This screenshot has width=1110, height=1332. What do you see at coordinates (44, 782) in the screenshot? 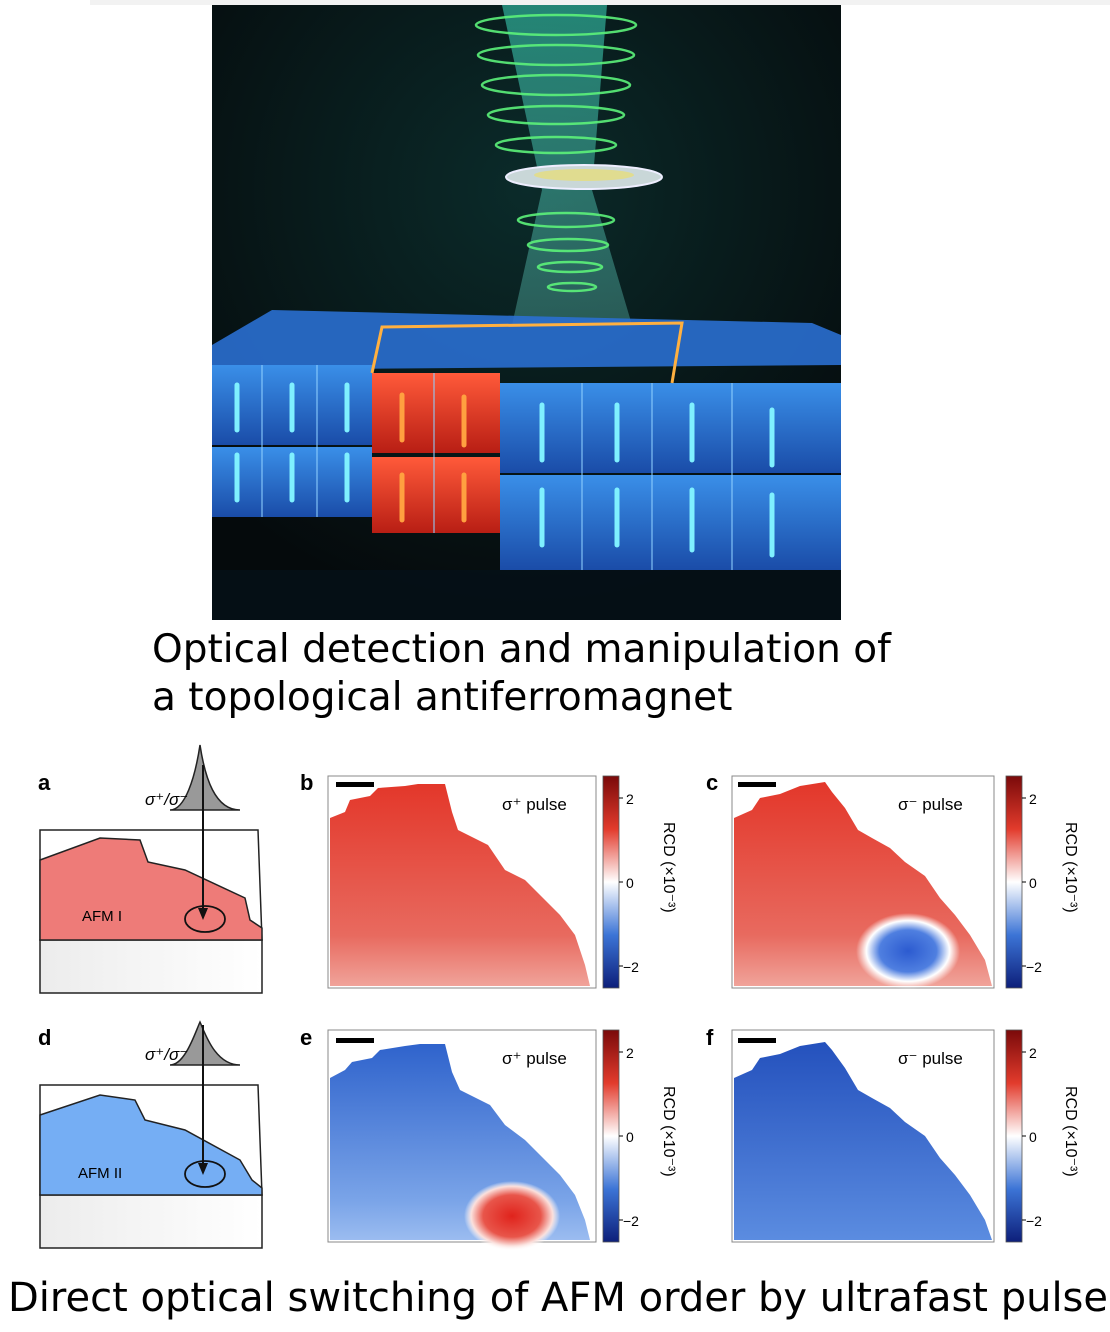
I see `panel-letter-a: a` at bounding box center [44, 782].